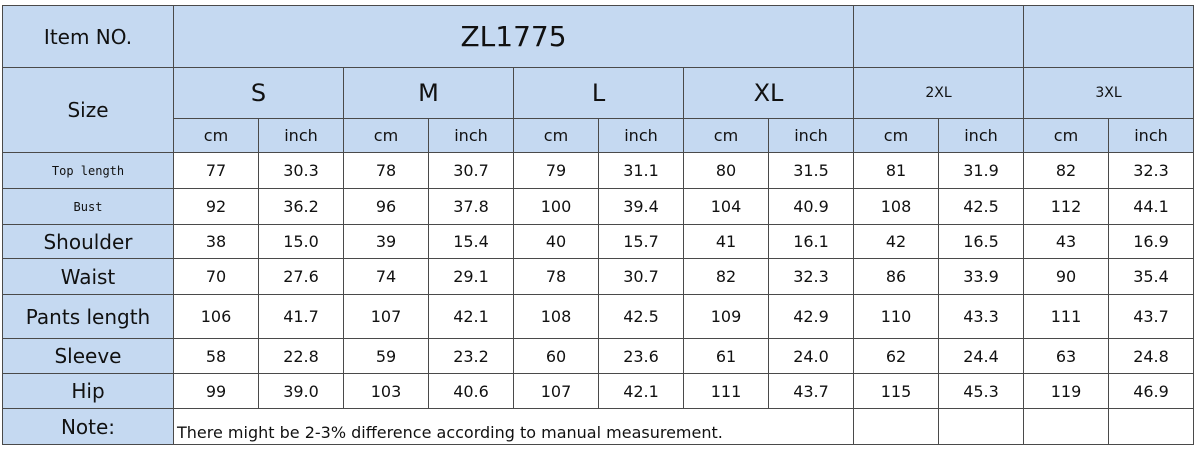  I want to click on value-cell: 41, so click(726, 241).